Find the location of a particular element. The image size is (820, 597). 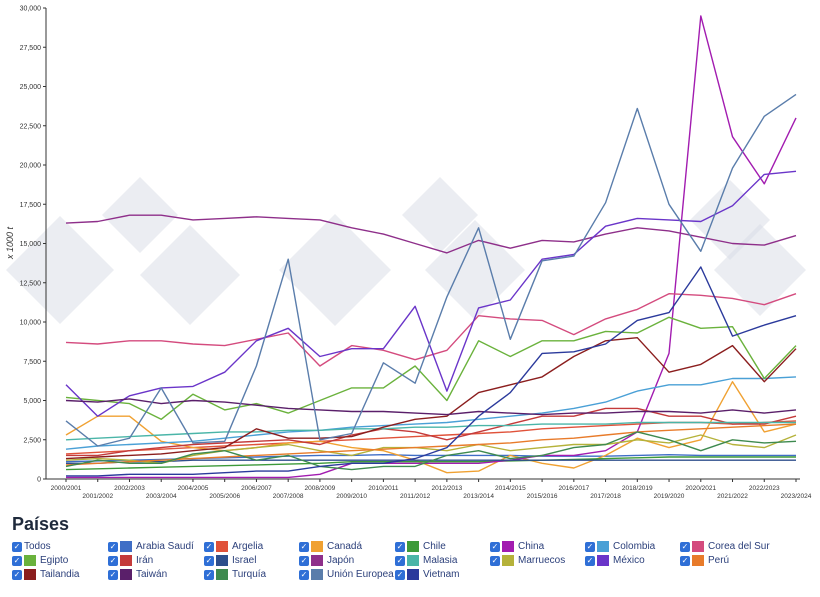

legend-item: ✓ Malasia is located at coordinates (426, 560).